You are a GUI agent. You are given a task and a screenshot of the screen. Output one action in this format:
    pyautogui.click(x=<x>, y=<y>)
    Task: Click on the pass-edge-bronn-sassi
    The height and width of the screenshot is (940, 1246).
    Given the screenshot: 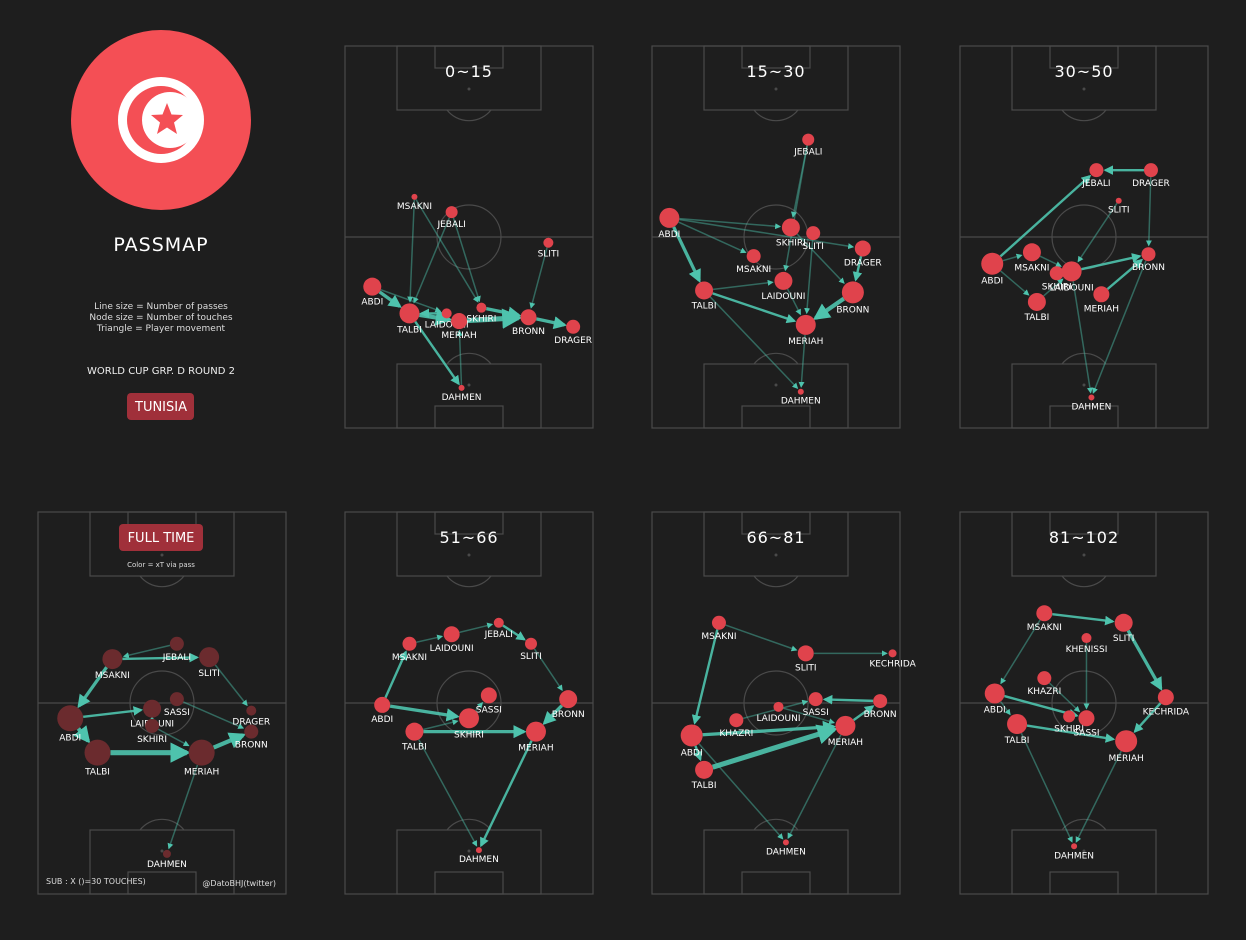 What is the action you would take?
    pyautogui.click(x=848, y=699)
    